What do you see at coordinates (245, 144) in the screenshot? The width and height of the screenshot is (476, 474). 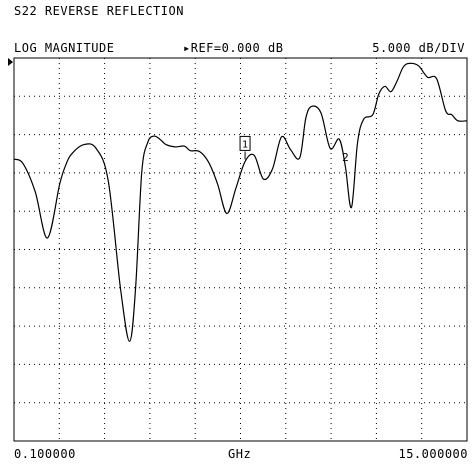 I see `marker-label: 1` at bounding box center [245, 144].